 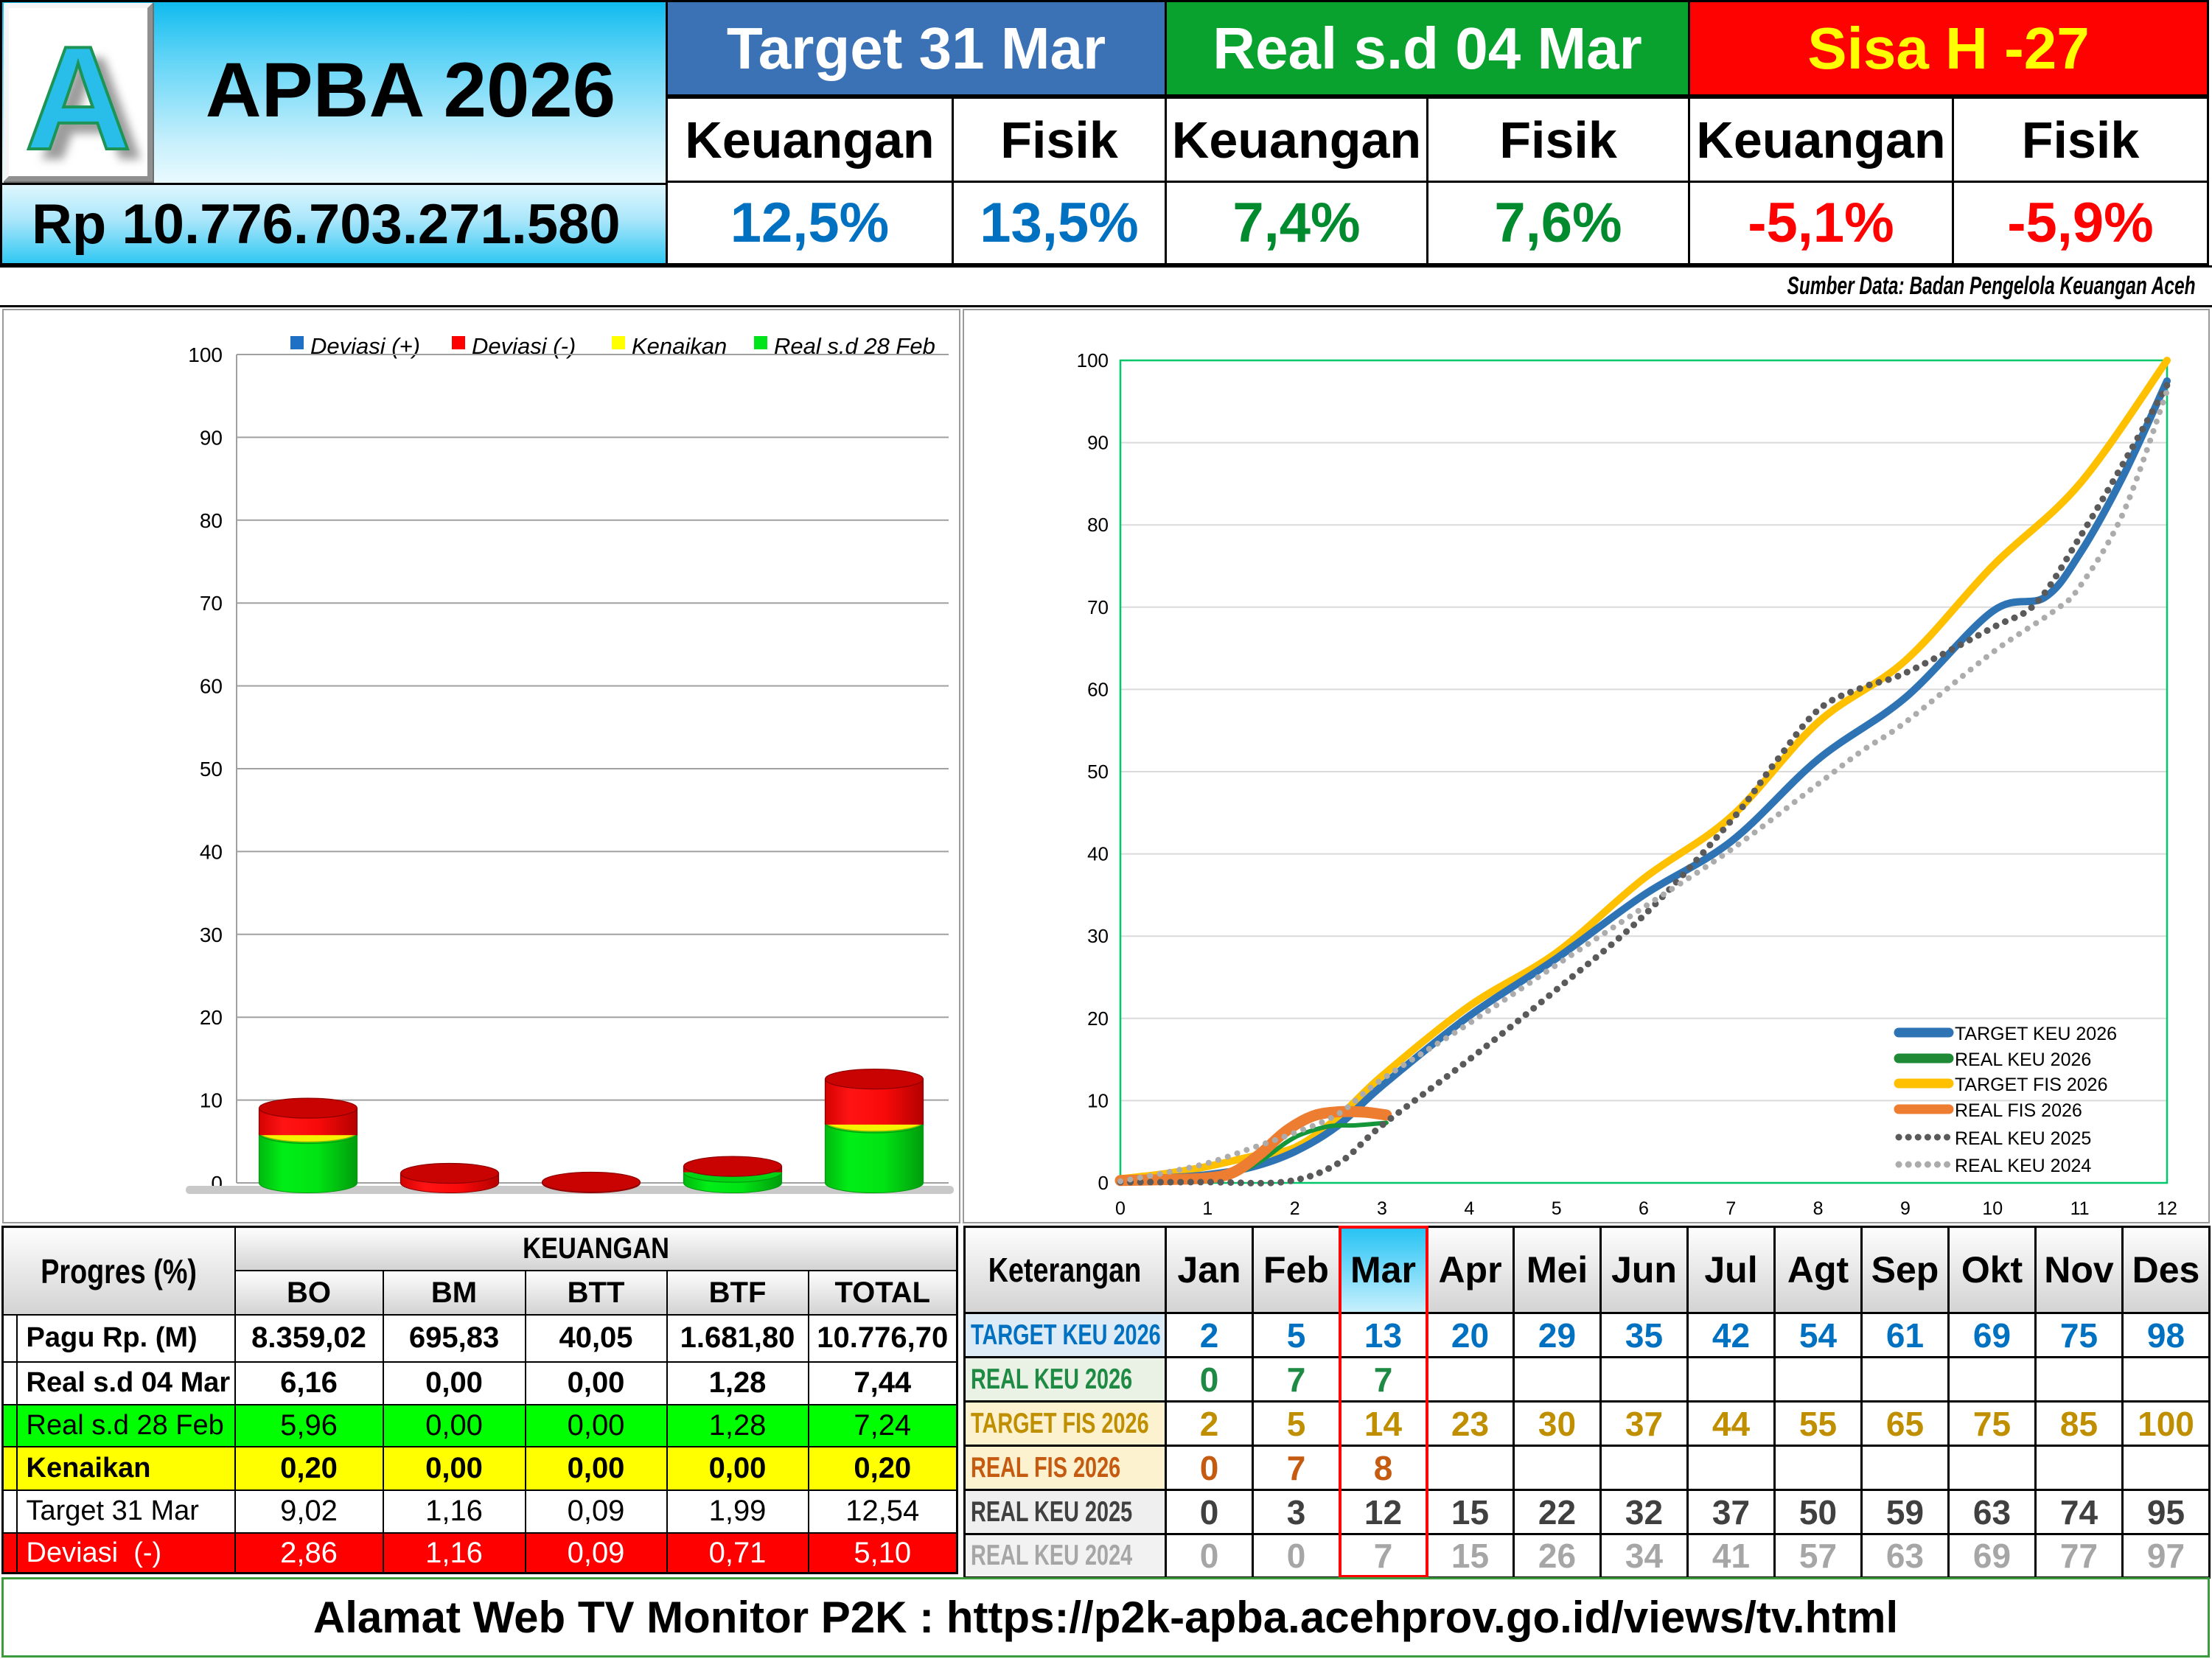 I want to click on svg-text: 8, so click(x=1818, y=1208).